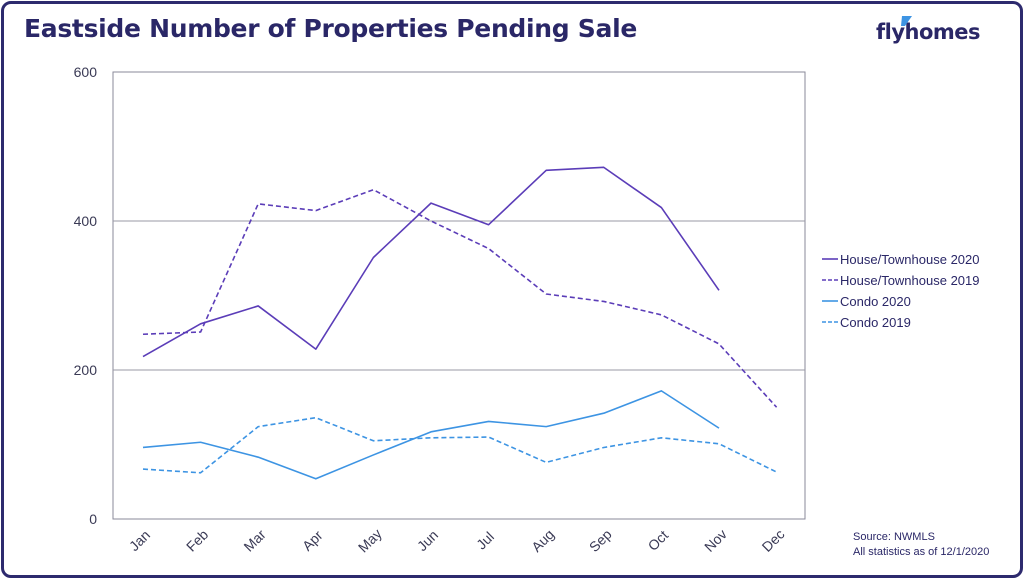 This screenshot has width=1024, height=579. Describe the element at coordinates (86, 72) in the screenshot. I see `y-tick-label: 600` at that location.